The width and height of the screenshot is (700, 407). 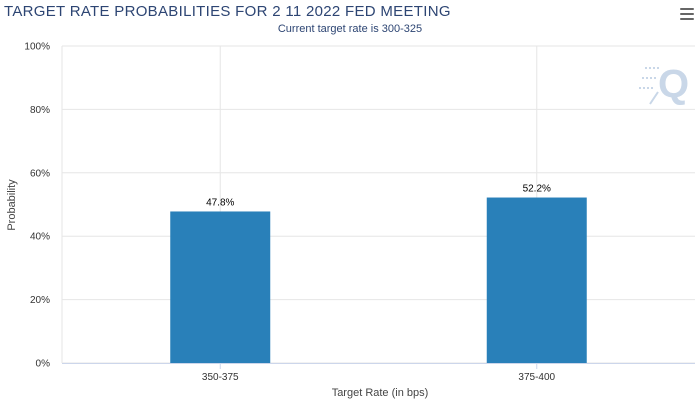 I want to click on y-tick-label: 60%, so click(x=40, y=173).